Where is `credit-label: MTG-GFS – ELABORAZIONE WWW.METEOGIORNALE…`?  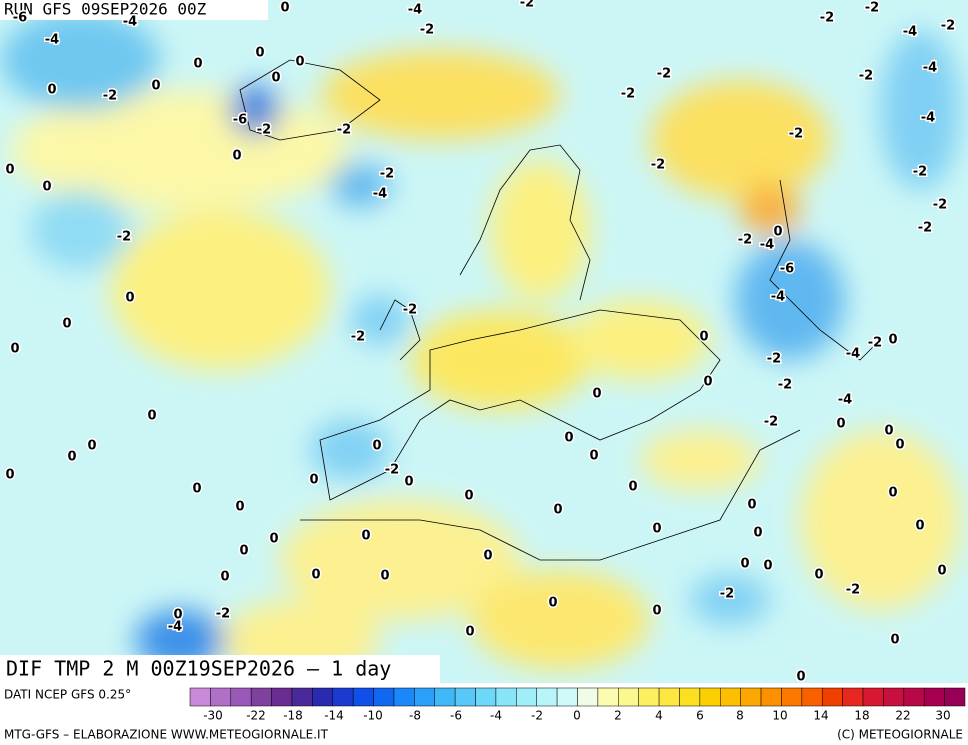
credit-label: MTG-GFS – ELABORAZIONE WWW.METEOGIORNALE… is located at coordinates (166, 735).